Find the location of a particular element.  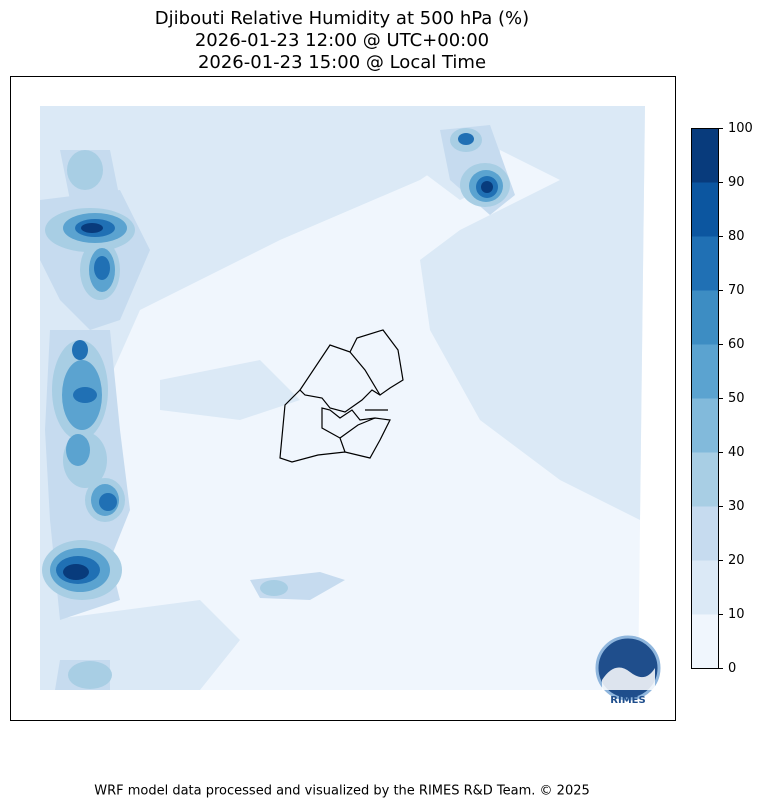

colorbar-tick-label: 60 is located at coordinates (736, 344).